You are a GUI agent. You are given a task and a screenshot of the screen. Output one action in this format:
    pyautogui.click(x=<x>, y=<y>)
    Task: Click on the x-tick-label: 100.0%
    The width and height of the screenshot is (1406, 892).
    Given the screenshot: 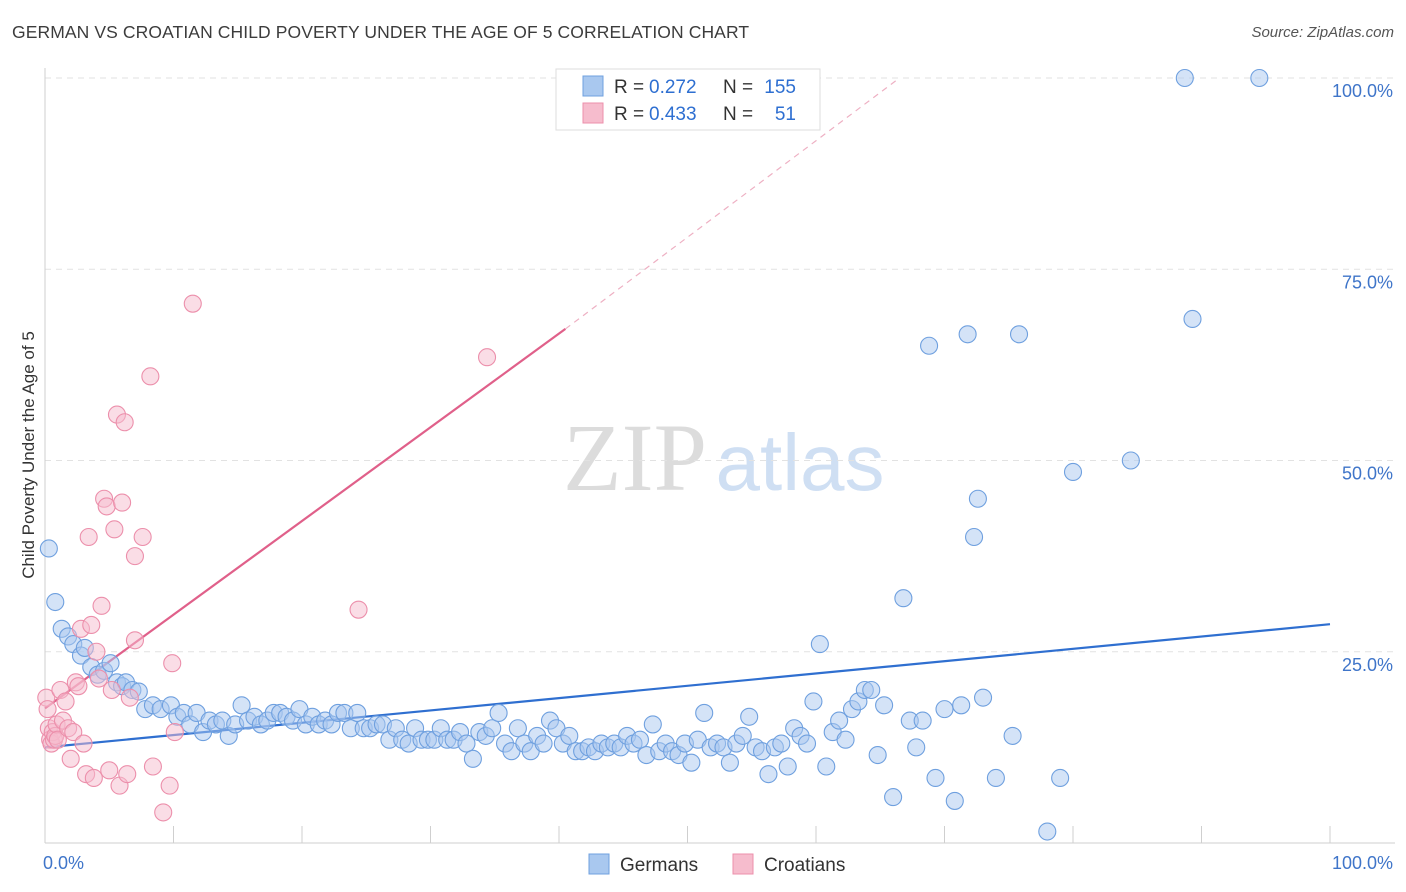 What is the action you would take?
    pyautogui.click(x=1362, y=863)
    